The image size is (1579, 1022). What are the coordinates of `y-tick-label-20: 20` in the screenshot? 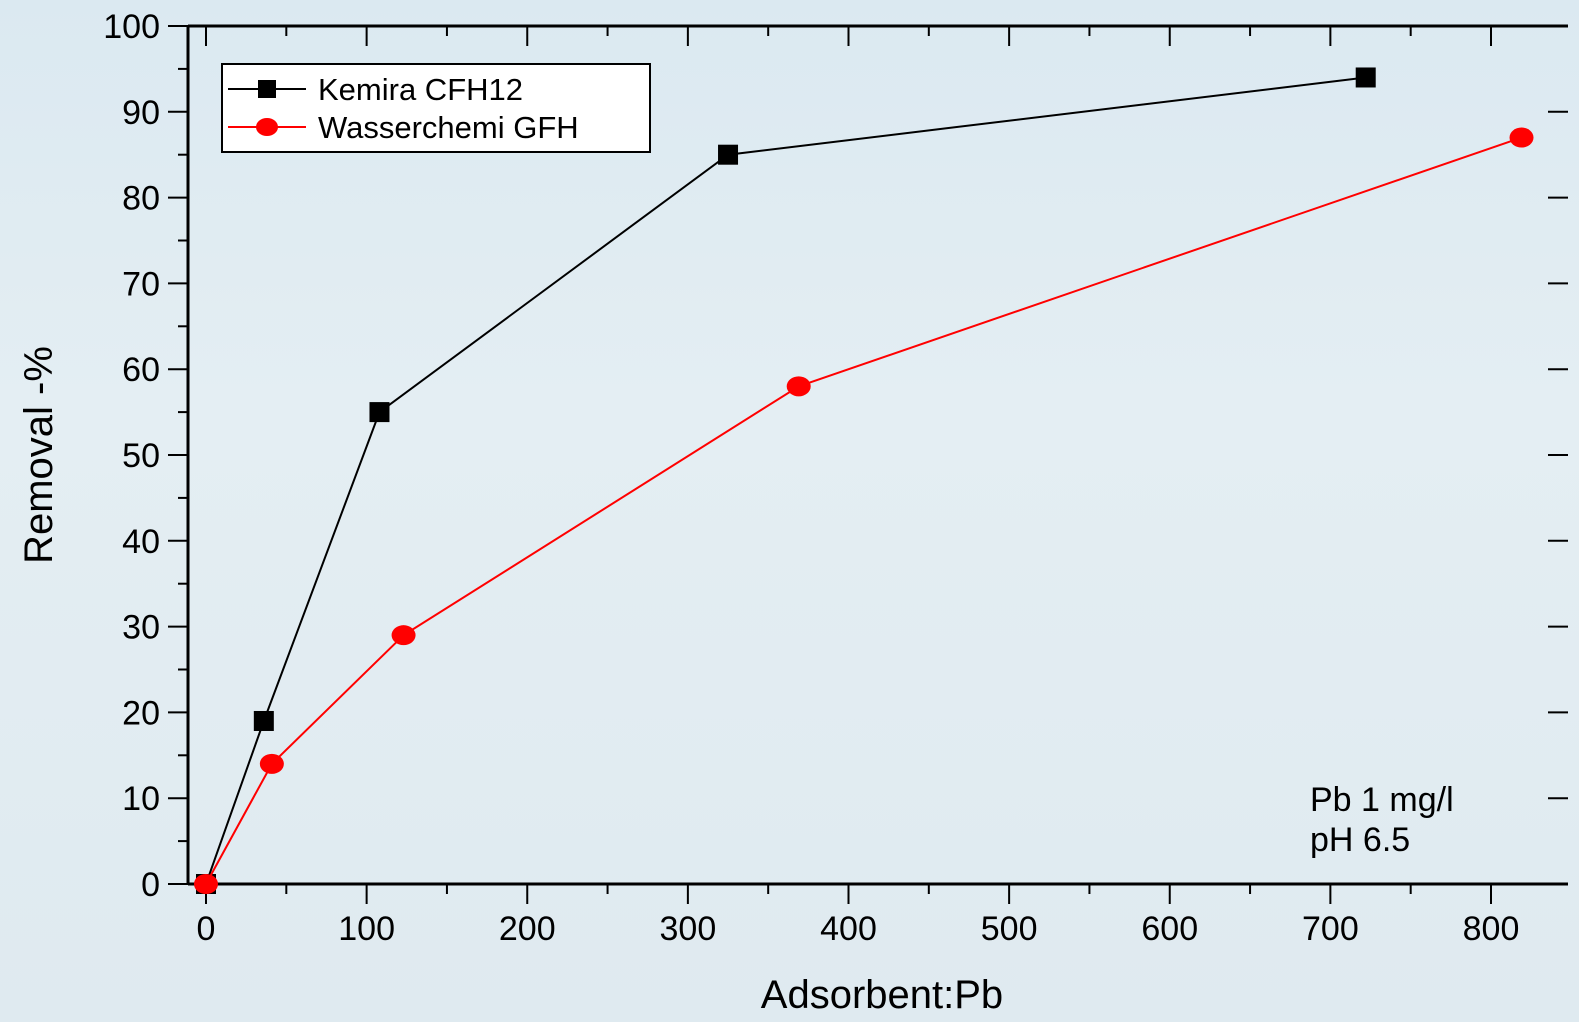 It's located at (141, 713).